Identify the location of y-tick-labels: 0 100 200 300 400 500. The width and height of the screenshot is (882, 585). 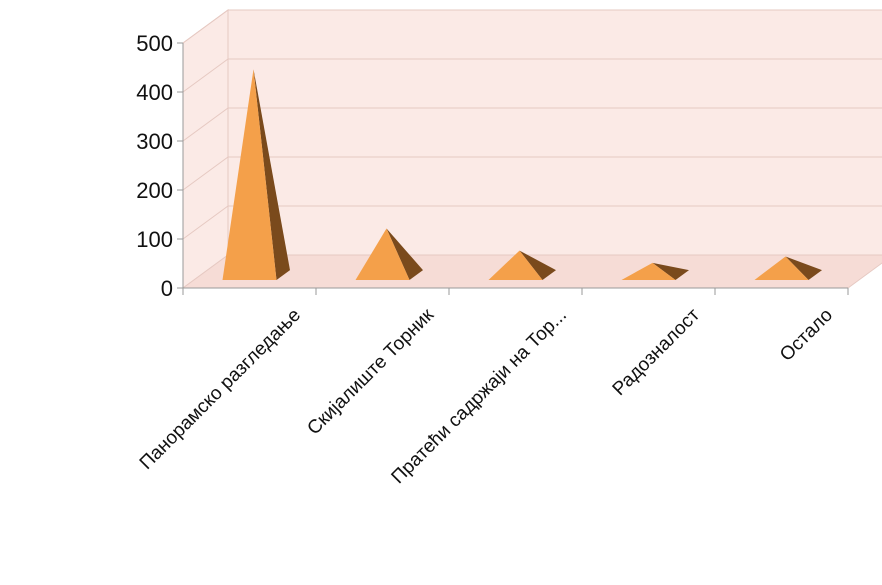
(154, 166).